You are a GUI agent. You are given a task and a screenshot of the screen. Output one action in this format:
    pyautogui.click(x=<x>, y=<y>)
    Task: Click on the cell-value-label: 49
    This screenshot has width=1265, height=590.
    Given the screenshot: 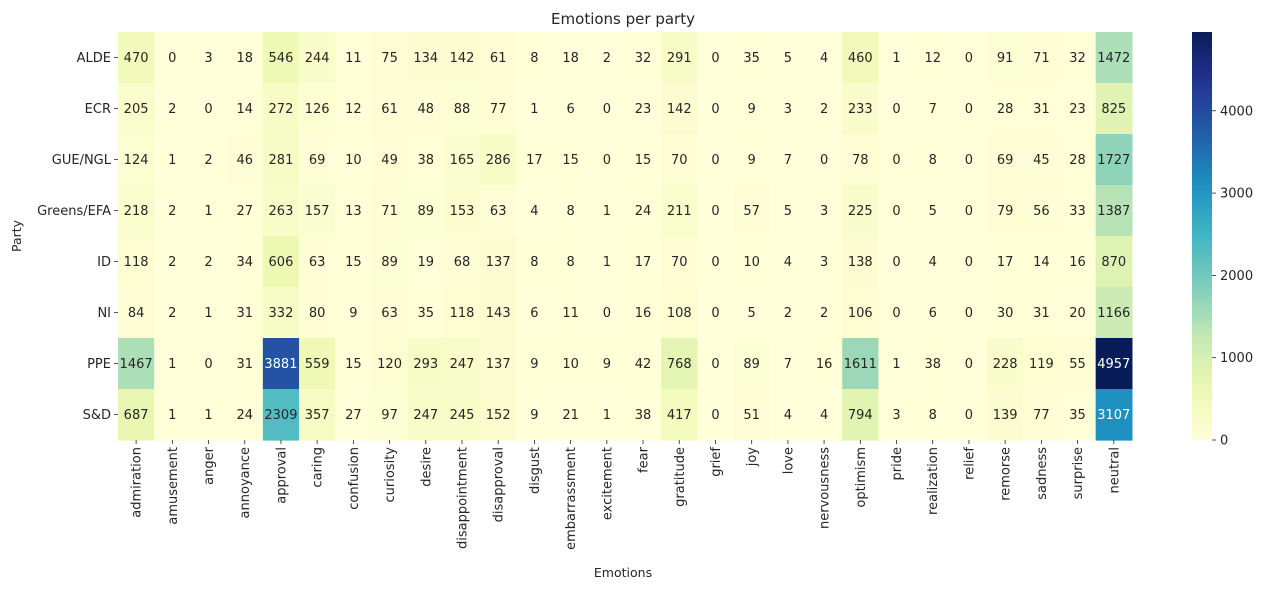 What is the action you would take?
    pyautogui.click(x=389, y=160)
    